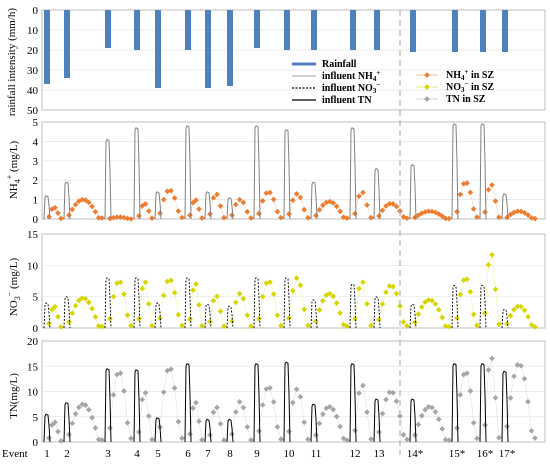  Describe the element at coordinates (33, 266) in the screenshot. I see `no3-tick-label: 10` at that location.